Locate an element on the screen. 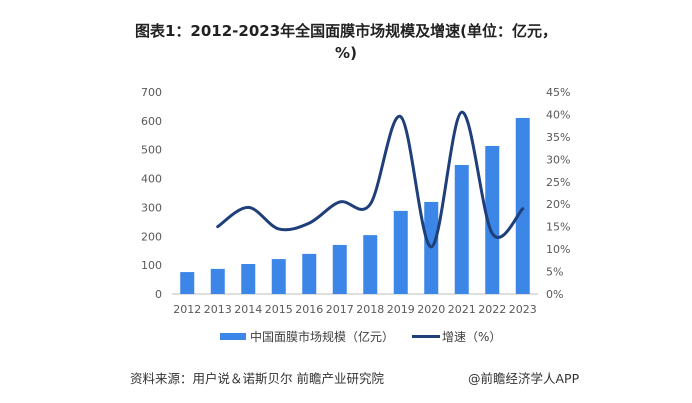 This screenshot has width=692, height=403. right-axis-tick: 30% is located at coordinates (558, 159).